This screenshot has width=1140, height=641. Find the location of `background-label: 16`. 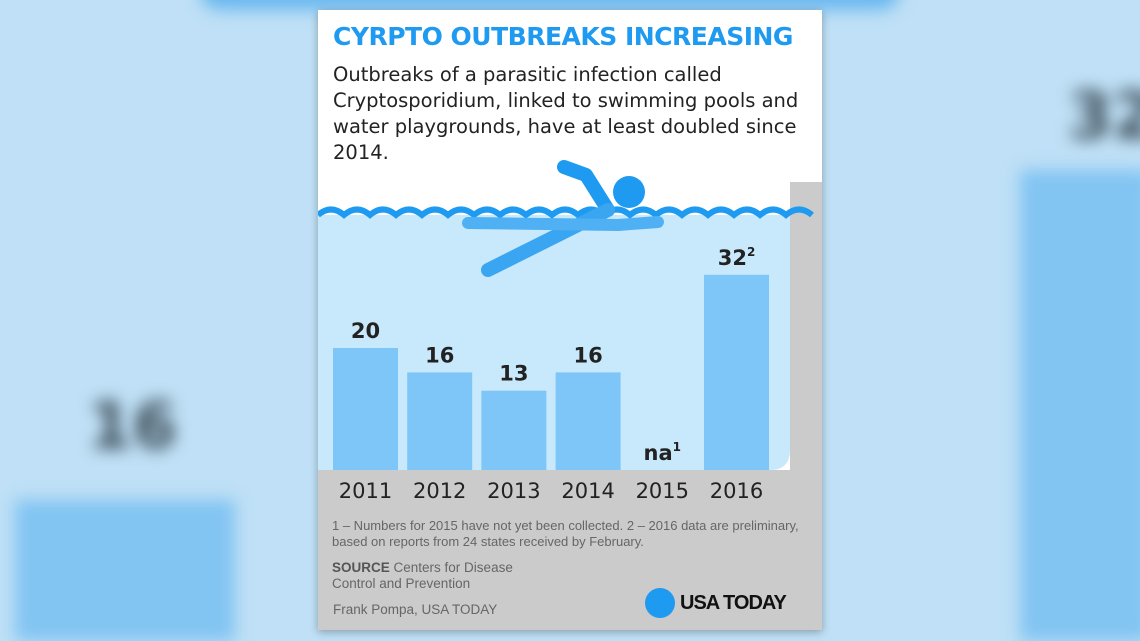

background-label: 16 is located at coordinates (133, 427).